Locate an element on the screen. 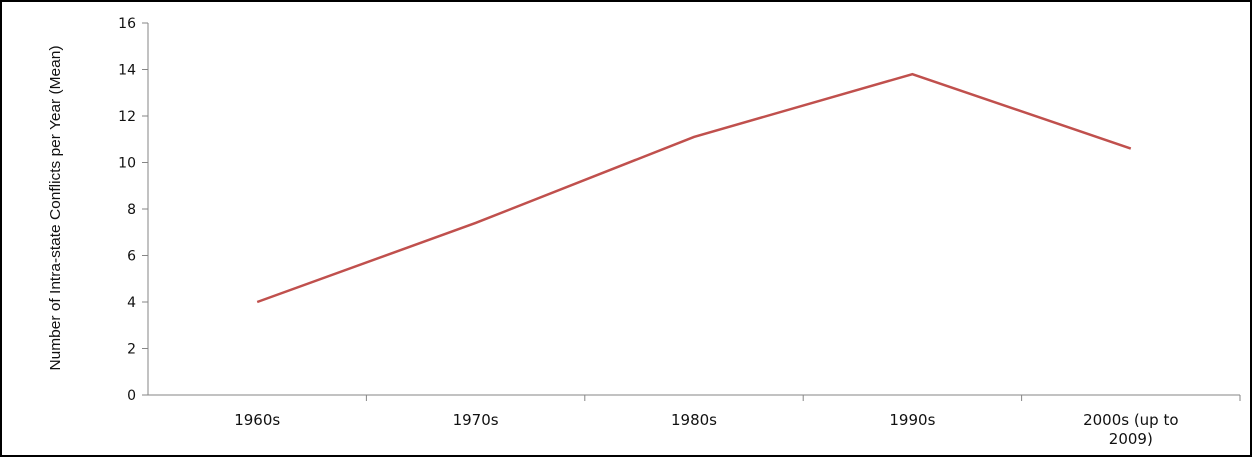 The height and width of the screenshot is (457, 1254). y-tick-label: 2 is located at coordinates (131, 350).